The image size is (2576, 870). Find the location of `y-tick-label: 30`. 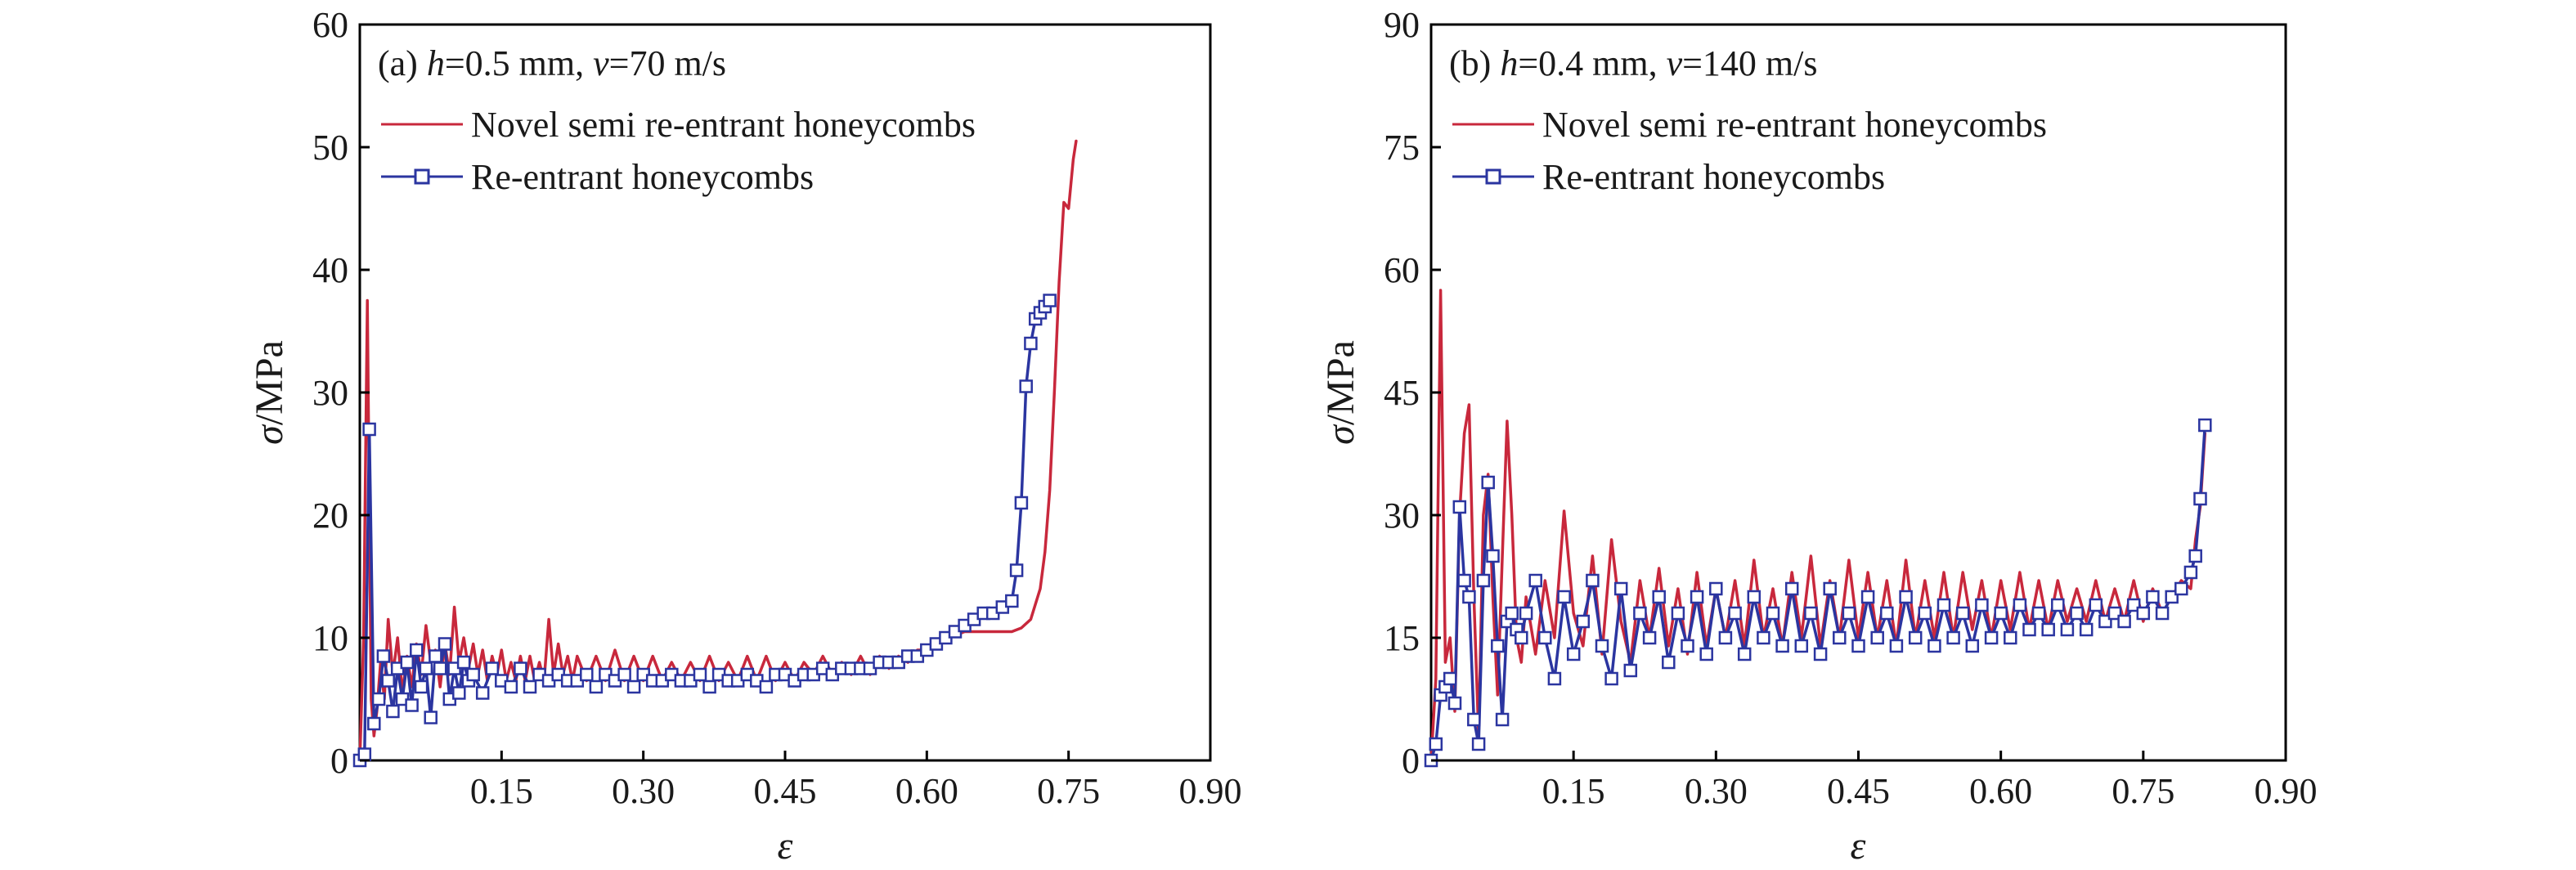

y-tick-label: 30 is located at coordinates (1402, 516).